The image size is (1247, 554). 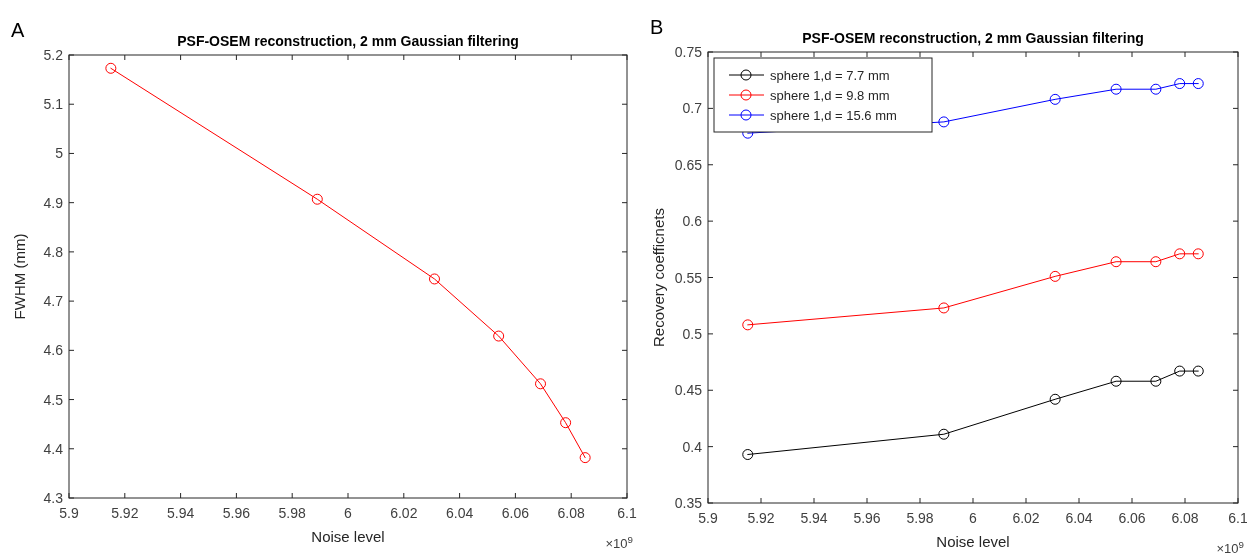 What do you see at coordinates (53, 55) in the screenshot?
I see `y-tick-label: 5.2` at bounding box center [53, 55].